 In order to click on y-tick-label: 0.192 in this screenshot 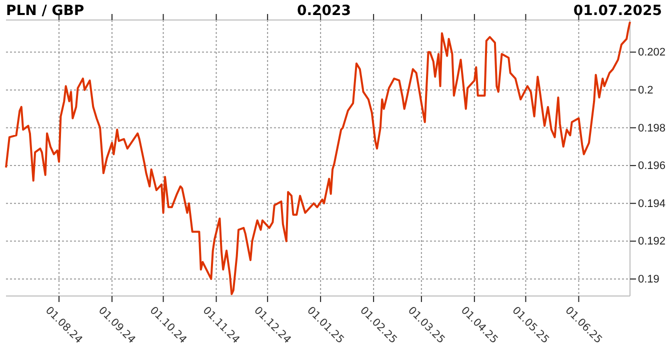, I will do `click(652, 242)`.